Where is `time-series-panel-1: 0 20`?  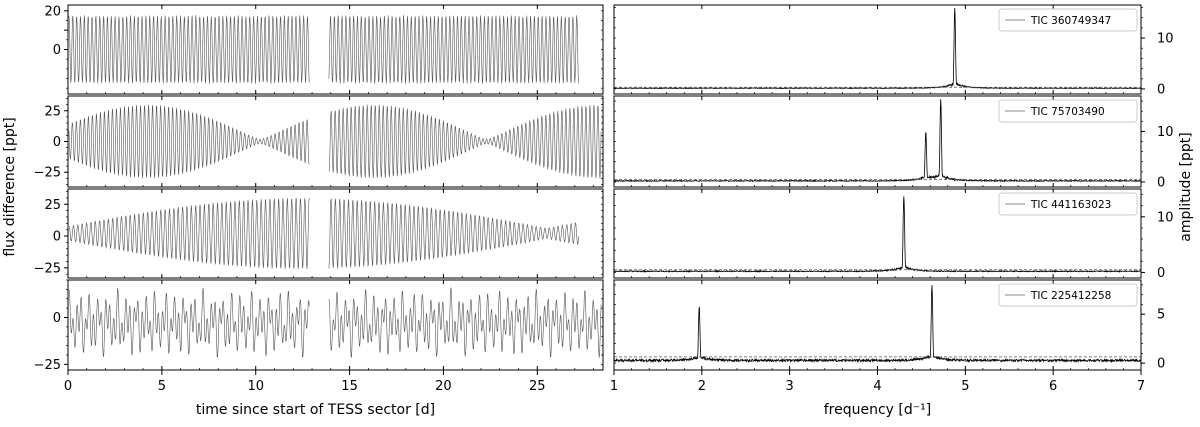 time-series-panel-1: 0 20 is located at coordinates (324, 49).